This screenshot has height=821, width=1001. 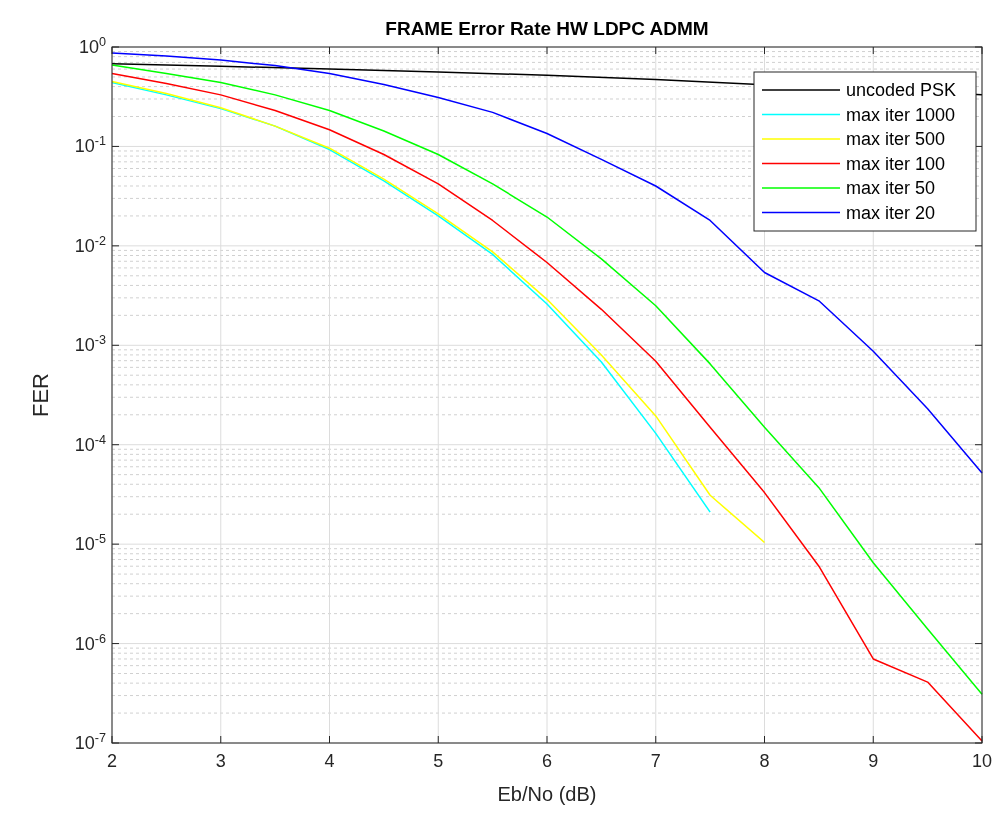 I want to click on y-tick-label: 10$^{0}$, so click(x=92, y=46).